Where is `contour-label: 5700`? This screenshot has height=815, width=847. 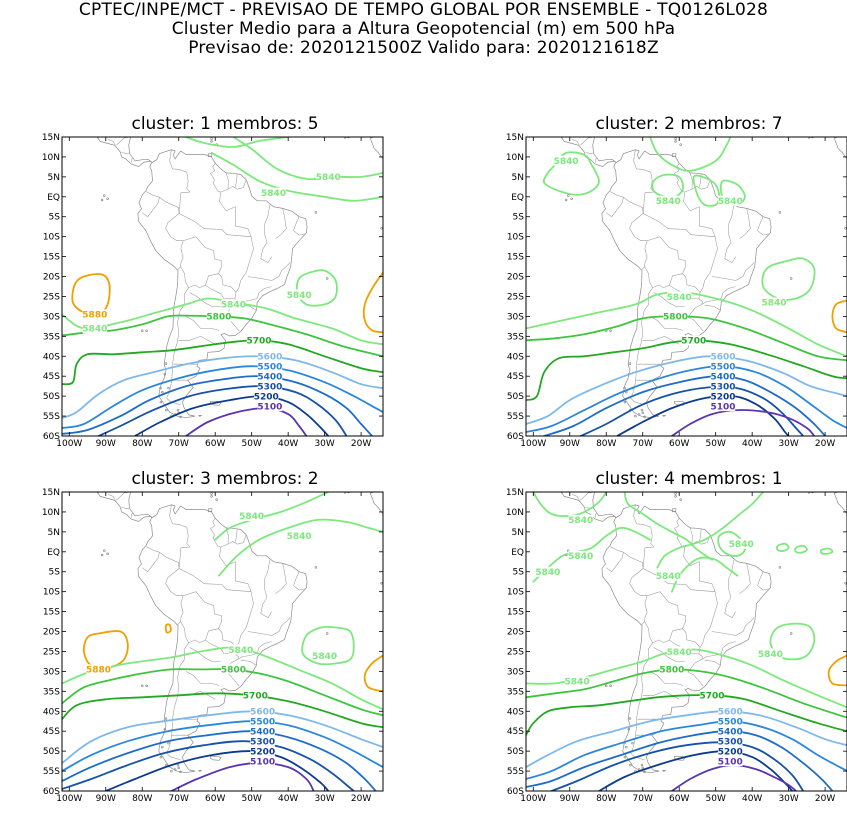 contour-label: 5700 is located at coordinates (712, 697).